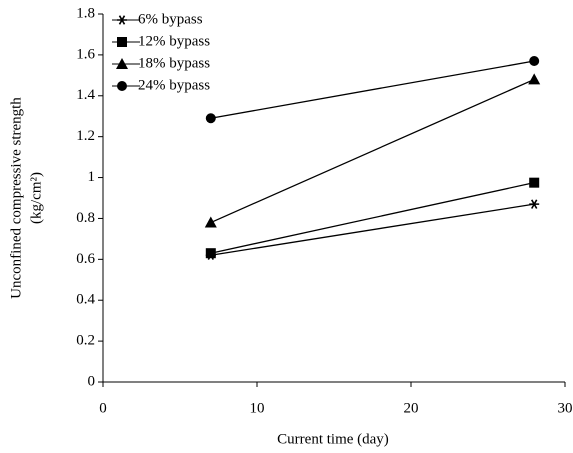 The width and height of the screenshot is (573, 453). I want to click on y-tick-label: 0.2, so click(85, 341).